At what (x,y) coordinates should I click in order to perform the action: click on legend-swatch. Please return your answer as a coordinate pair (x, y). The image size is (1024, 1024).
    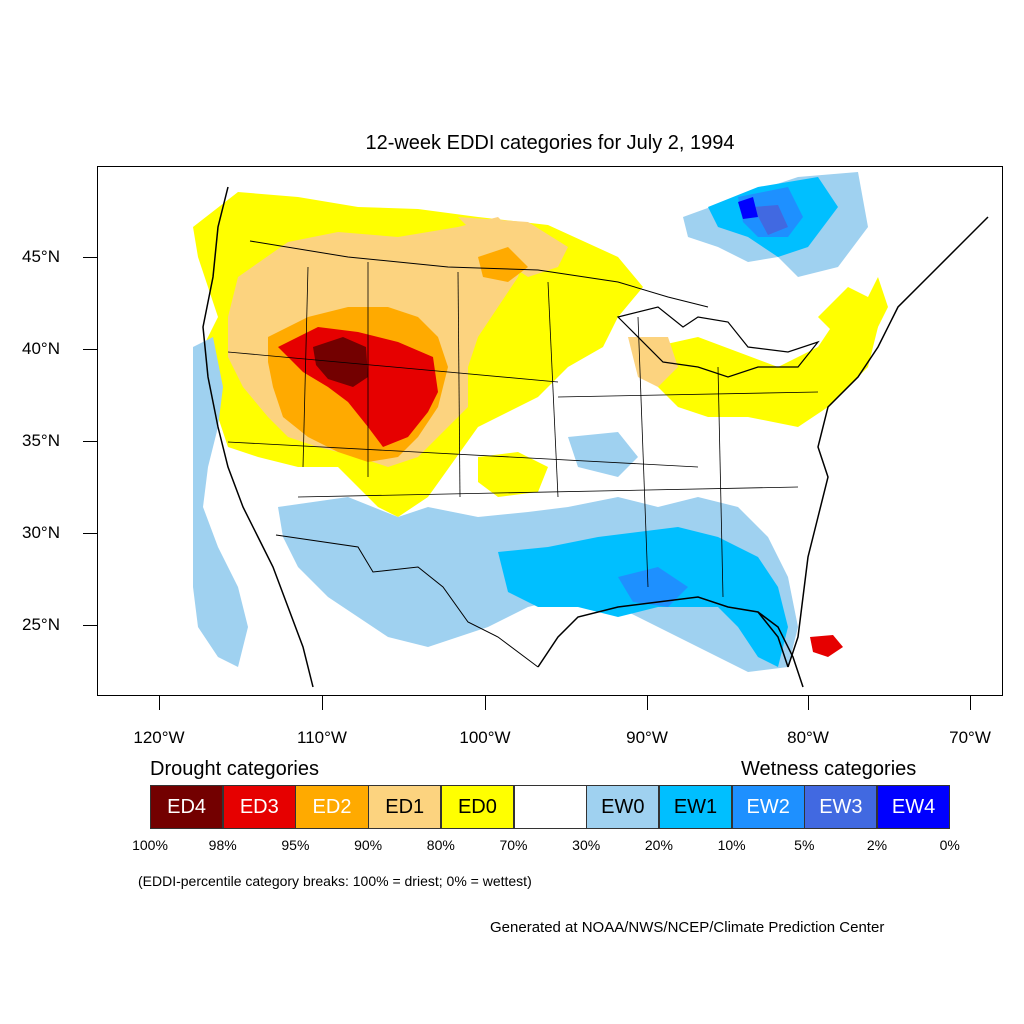
    Looking at the image, I should click on (550, 807).